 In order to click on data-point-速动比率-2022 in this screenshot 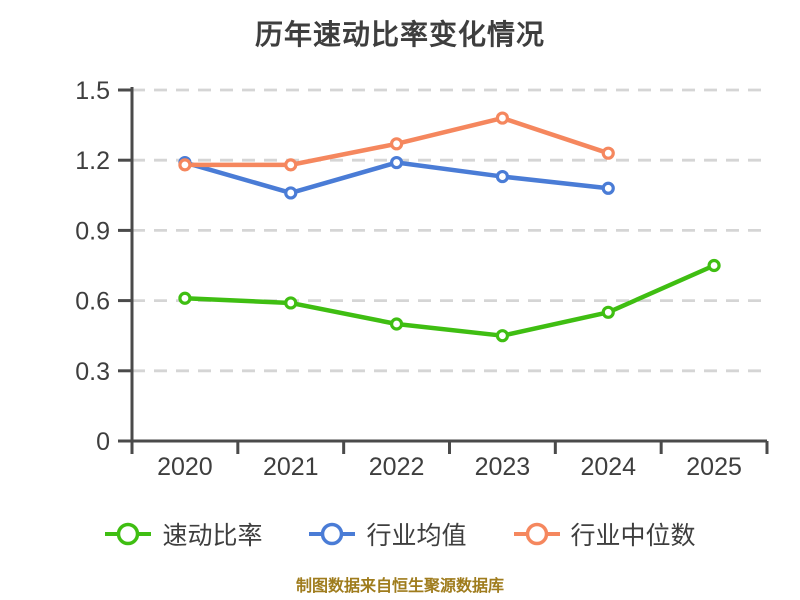, I will do `click(396, 324)`.